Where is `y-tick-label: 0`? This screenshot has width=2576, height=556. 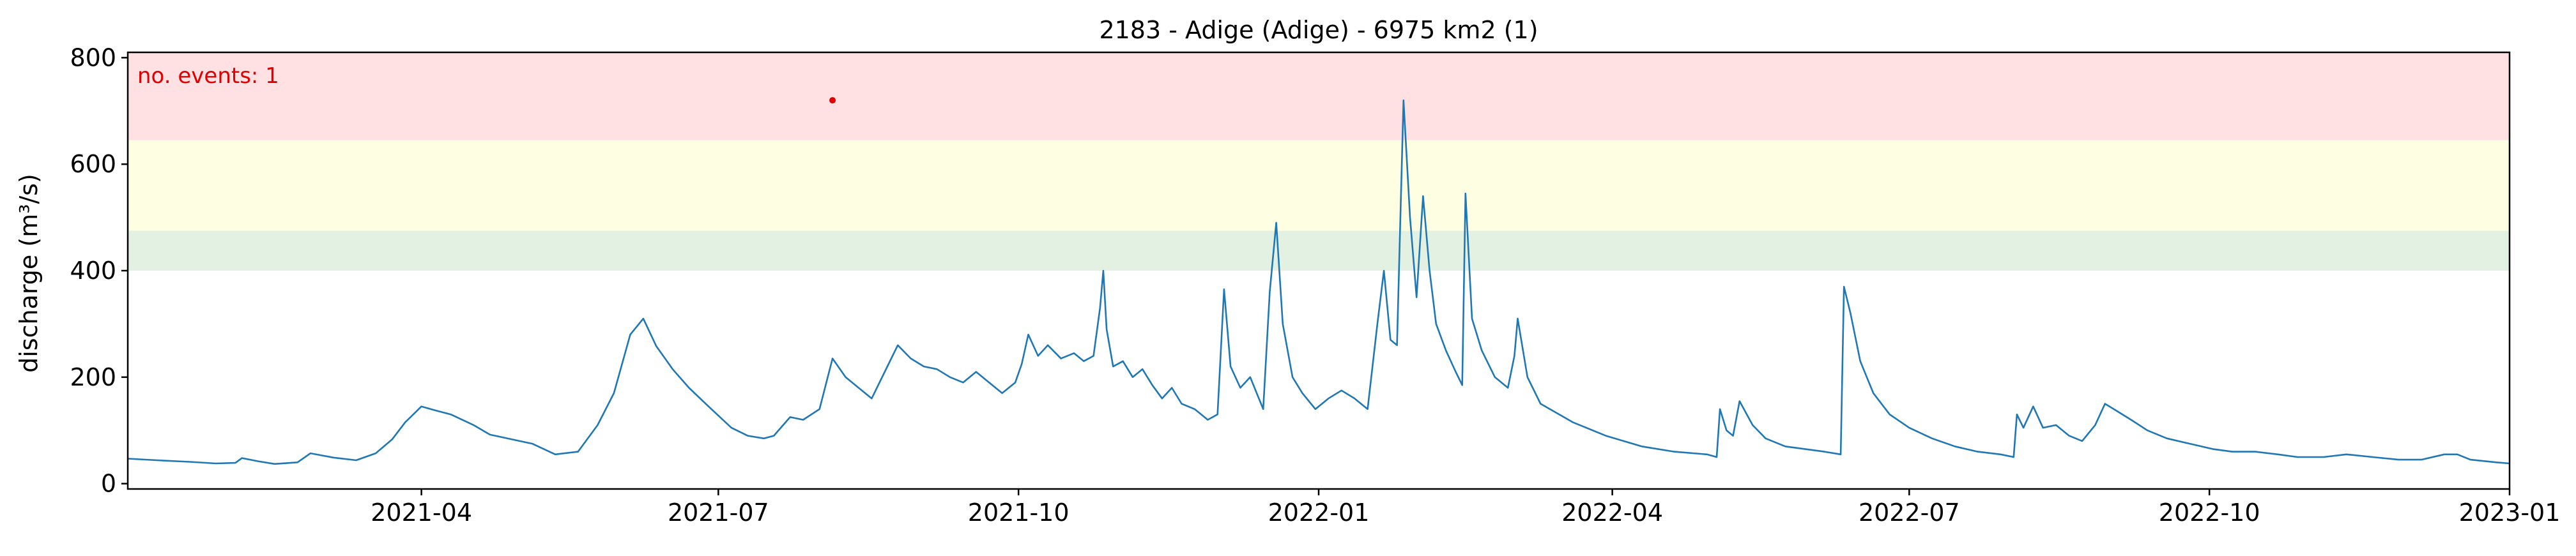
y-tick-label: 0 is located at coordinates (108, 484).